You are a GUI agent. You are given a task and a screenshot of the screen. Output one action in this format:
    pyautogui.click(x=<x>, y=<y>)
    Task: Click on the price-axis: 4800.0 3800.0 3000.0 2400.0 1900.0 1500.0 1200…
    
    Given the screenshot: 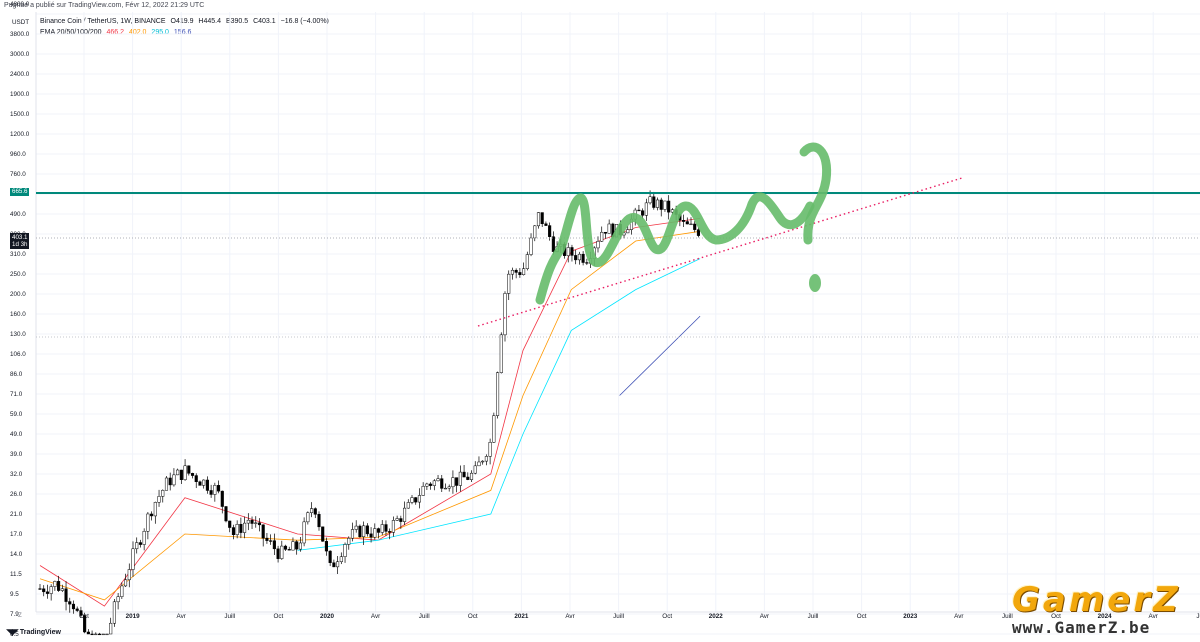 What is the action you would take?
    pyautogui.click(x=23, y=319)
    